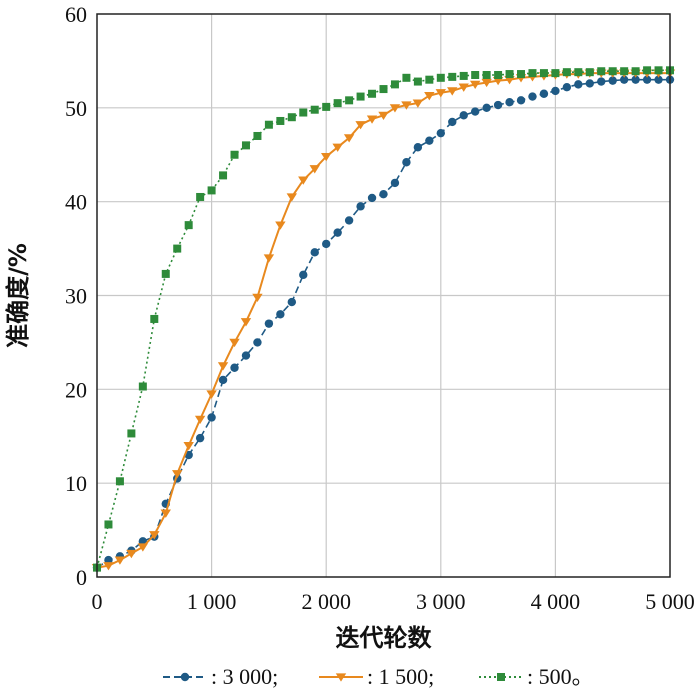 The image size is (700, 698). I want to click on y-tick-label: 30, so click(76, 296).